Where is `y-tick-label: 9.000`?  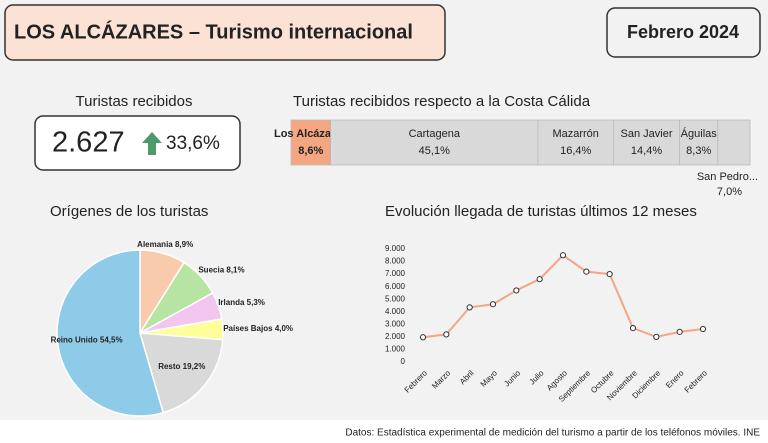 y-tick-label: 9.000 is located at coordinates (395, 248).